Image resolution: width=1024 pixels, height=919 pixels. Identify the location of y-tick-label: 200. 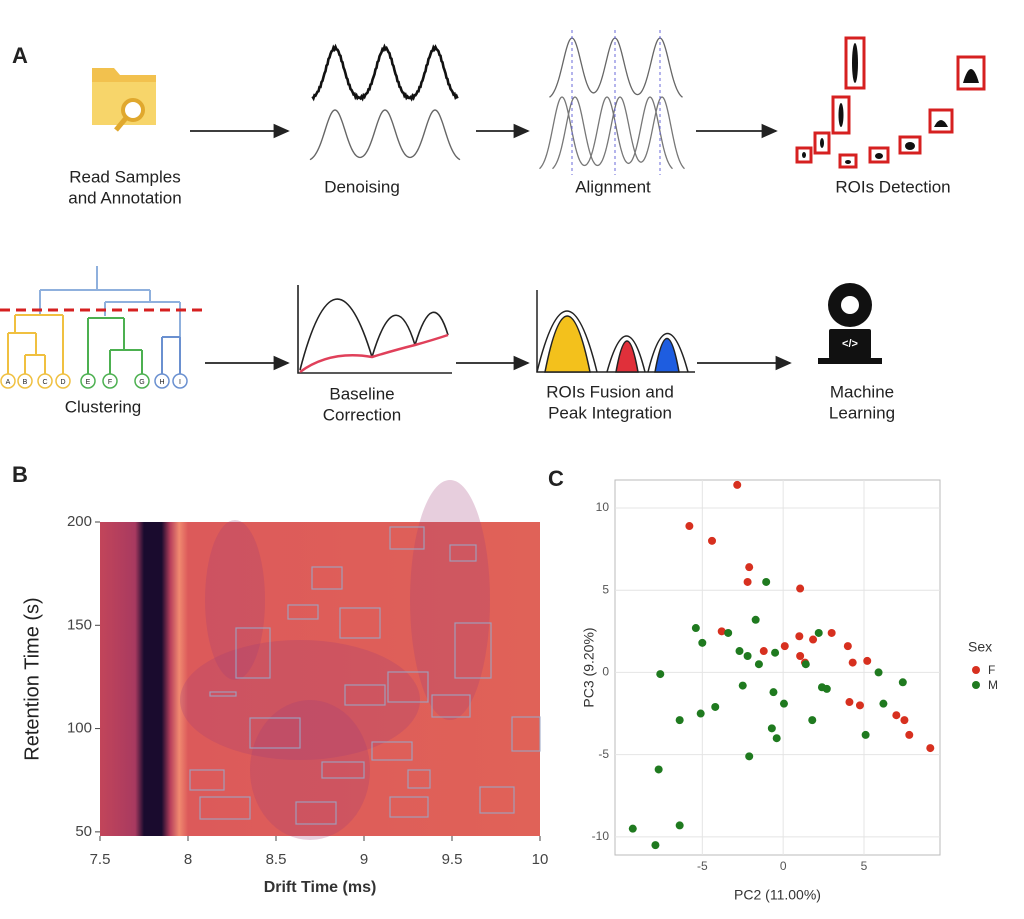
(79, 521).